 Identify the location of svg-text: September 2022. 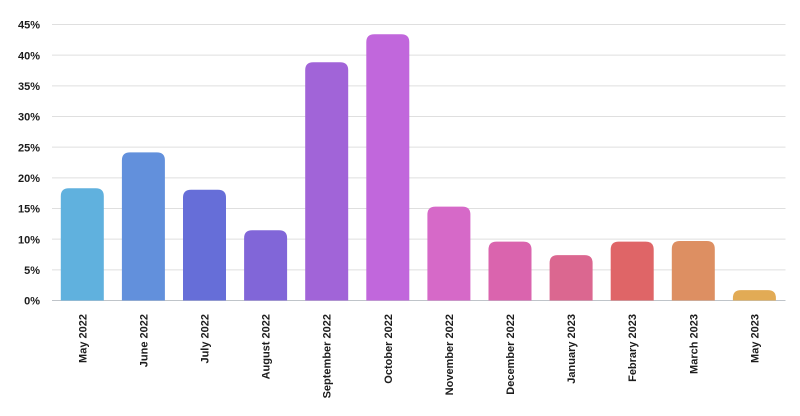
(328, 356).